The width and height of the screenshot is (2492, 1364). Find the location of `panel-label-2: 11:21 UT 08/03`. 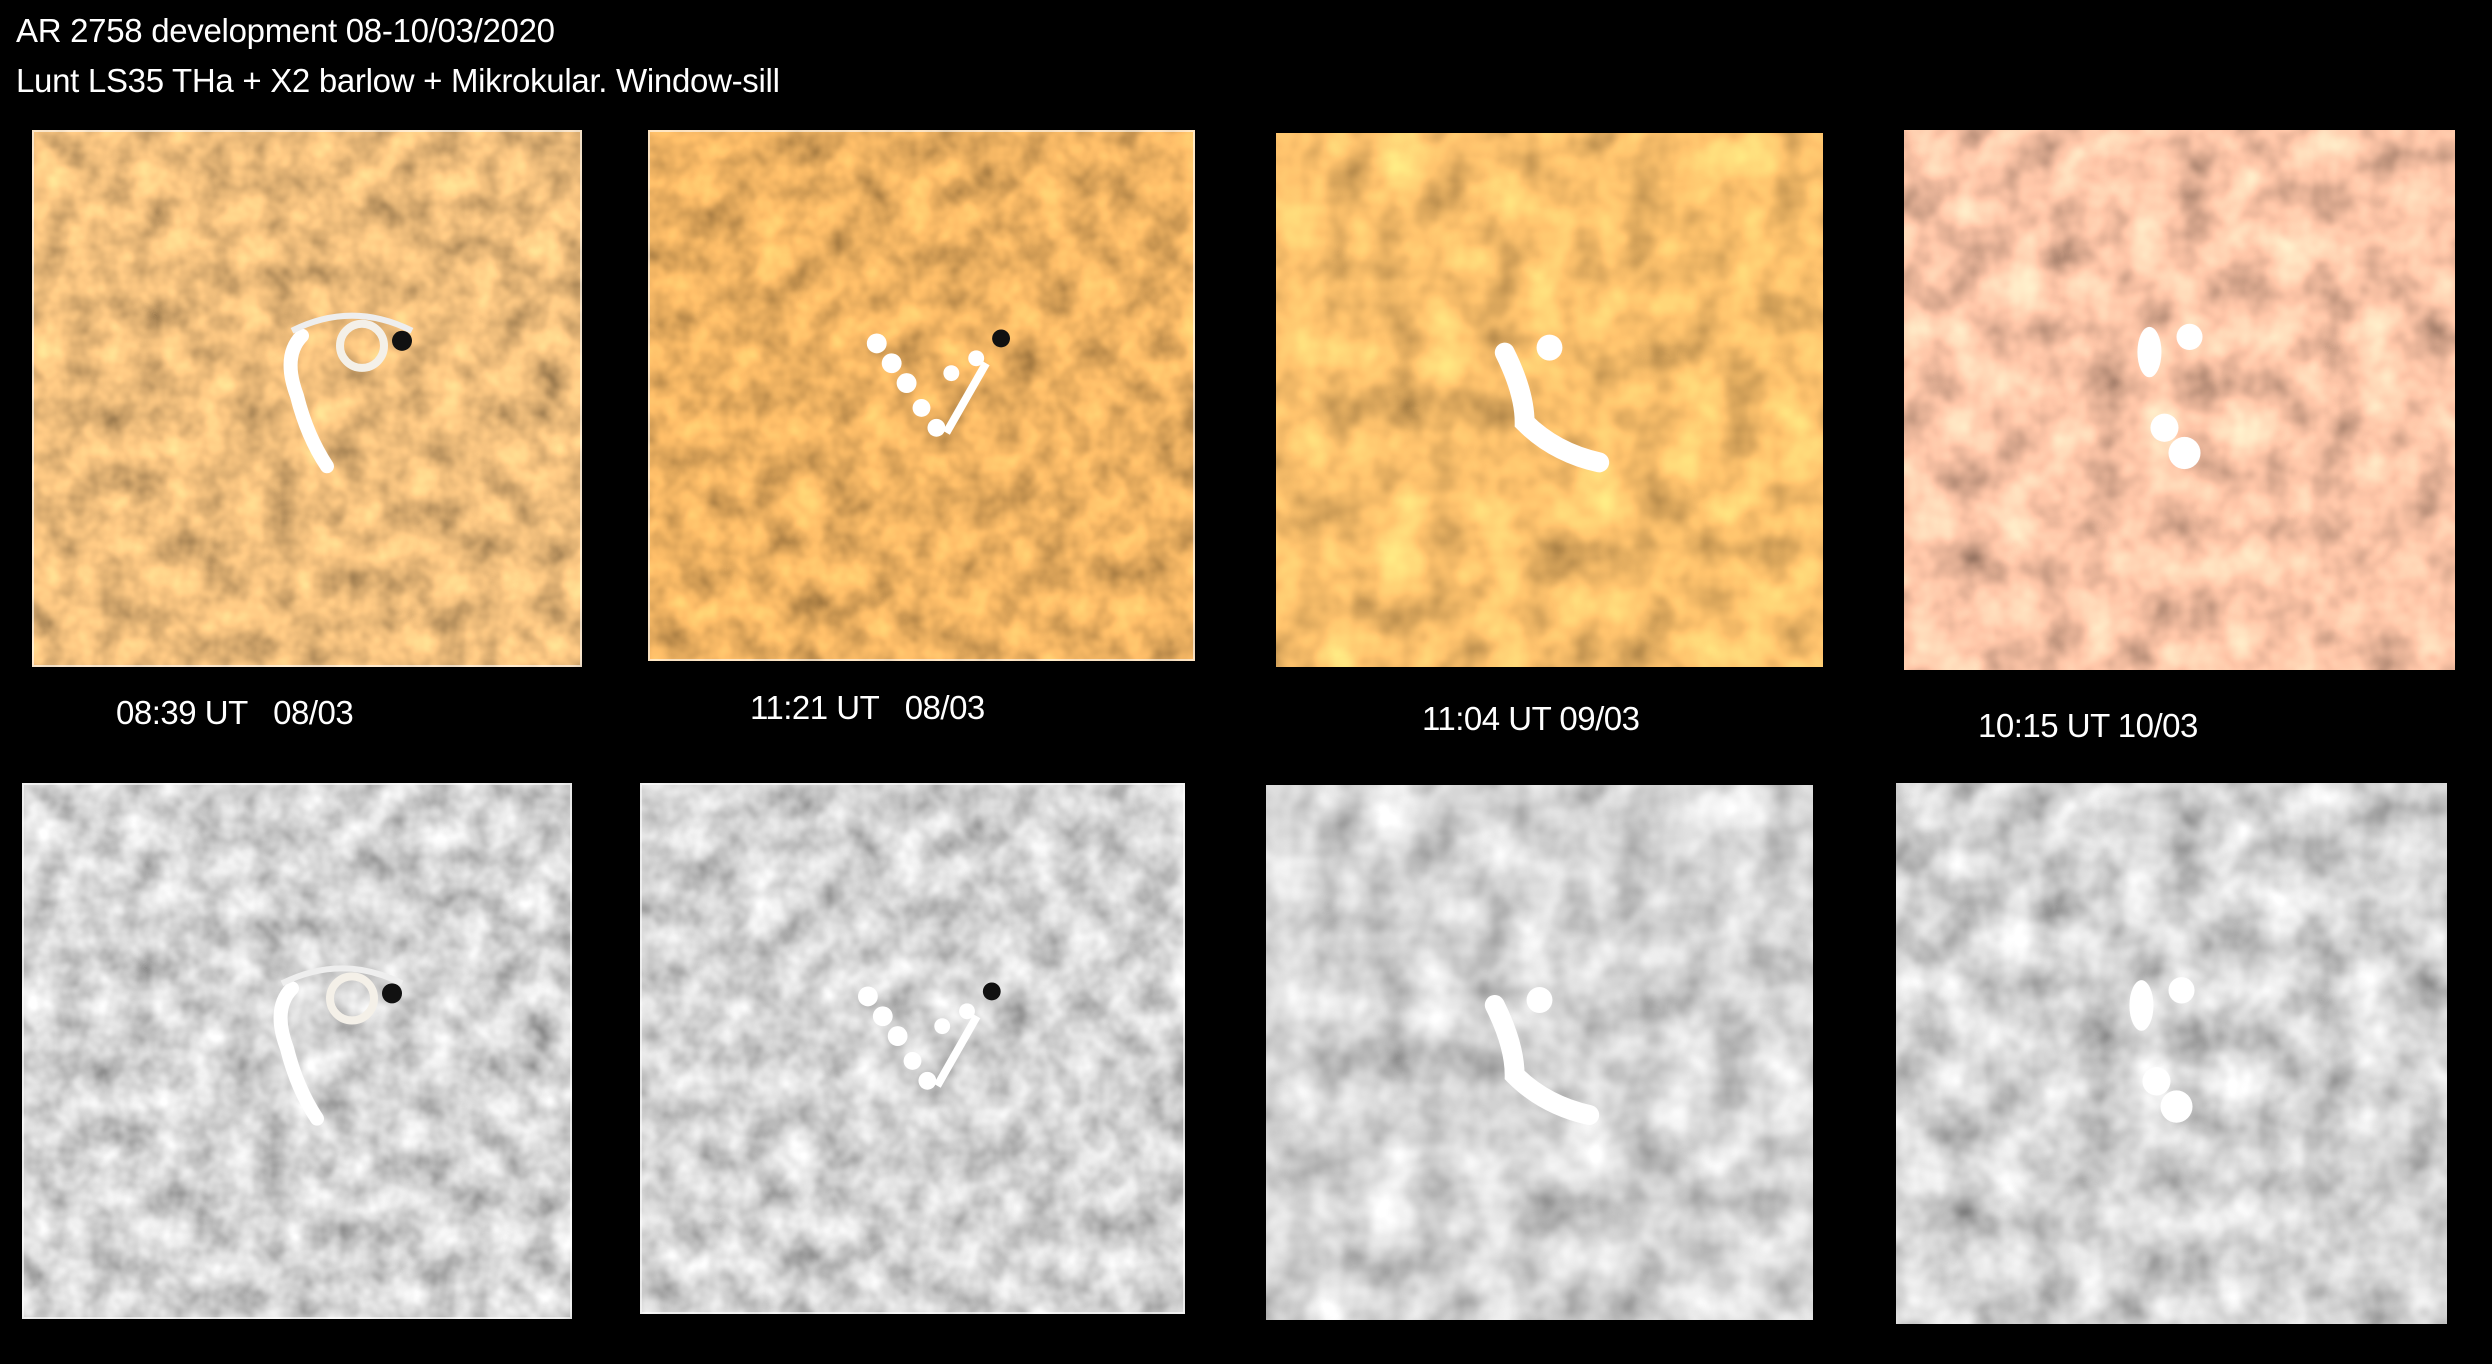

panel-label-2: 11:21 UT 08/03 is located at coordinates (867, 707).